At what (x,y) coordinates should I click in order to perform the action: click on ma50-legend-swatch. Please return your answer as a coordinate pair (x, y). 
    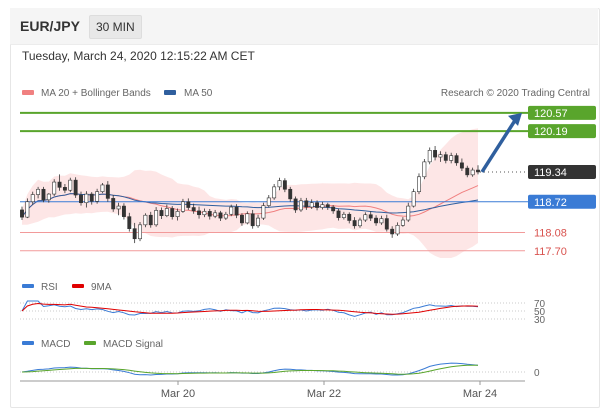
    Looking at the image, I should click on (170, 92).